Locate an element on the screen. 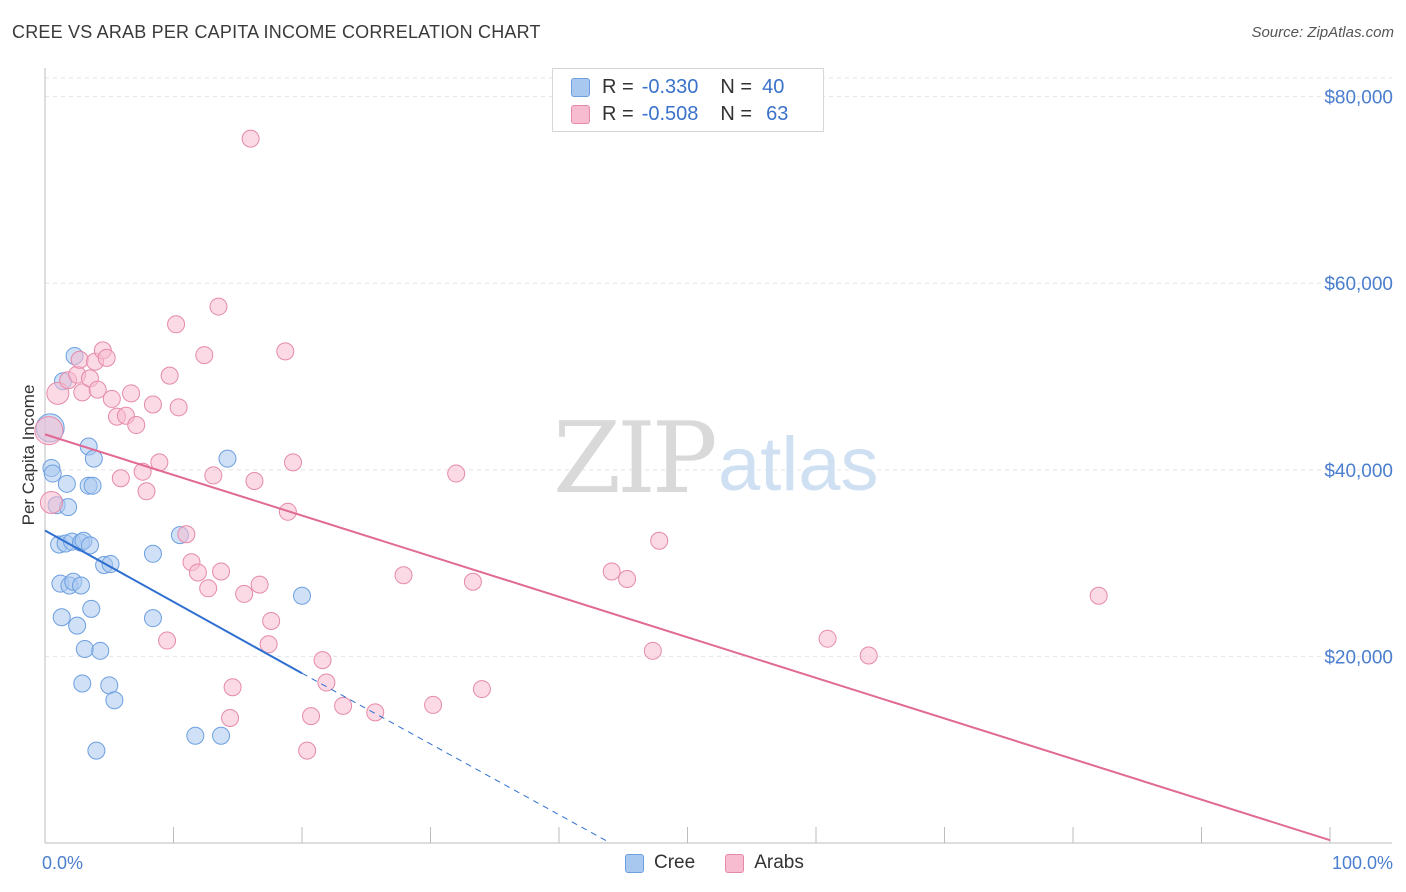 The image size is (1406, 892). series-legend: Cree Arabs is located at coordinates (729, 863).